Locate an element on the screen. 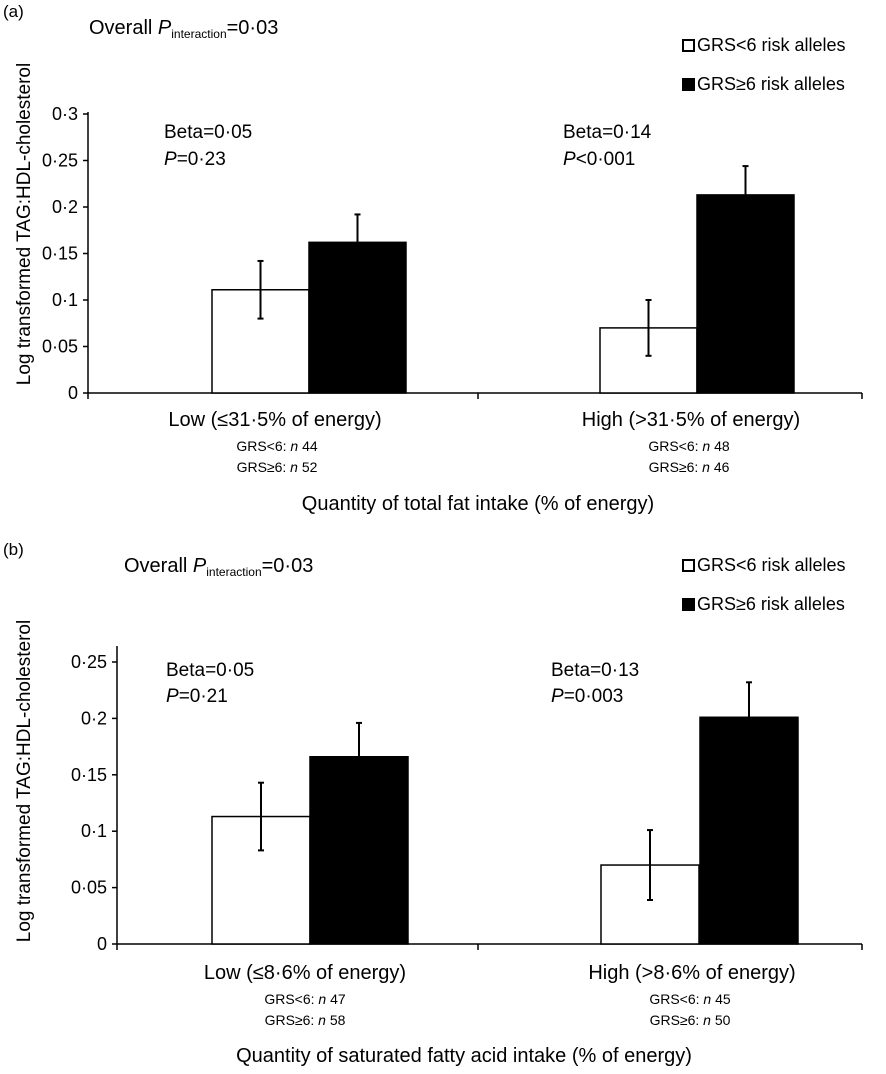 The height and width of the screenshot is (1074, 886). beta-annotation-high: Beta=0·14 P<0·001 is located at coordinates (607, 146).